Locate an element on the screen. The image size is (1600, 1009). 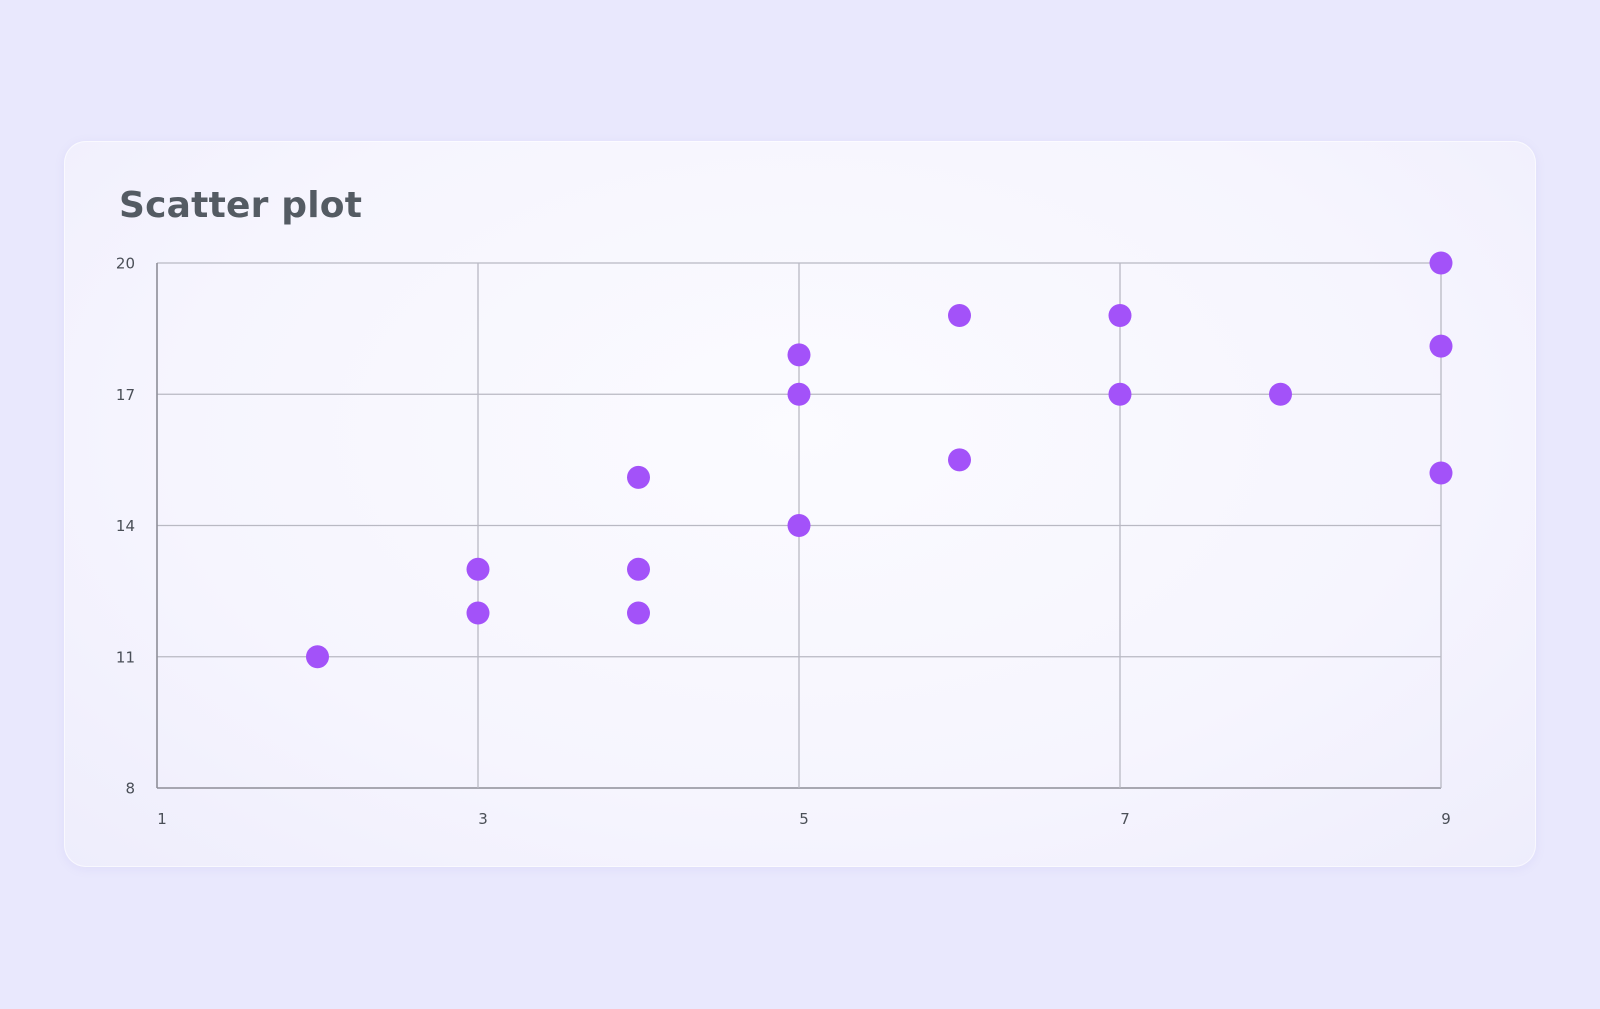
y-tick-label: 17 is located at coordinates (125, 395).